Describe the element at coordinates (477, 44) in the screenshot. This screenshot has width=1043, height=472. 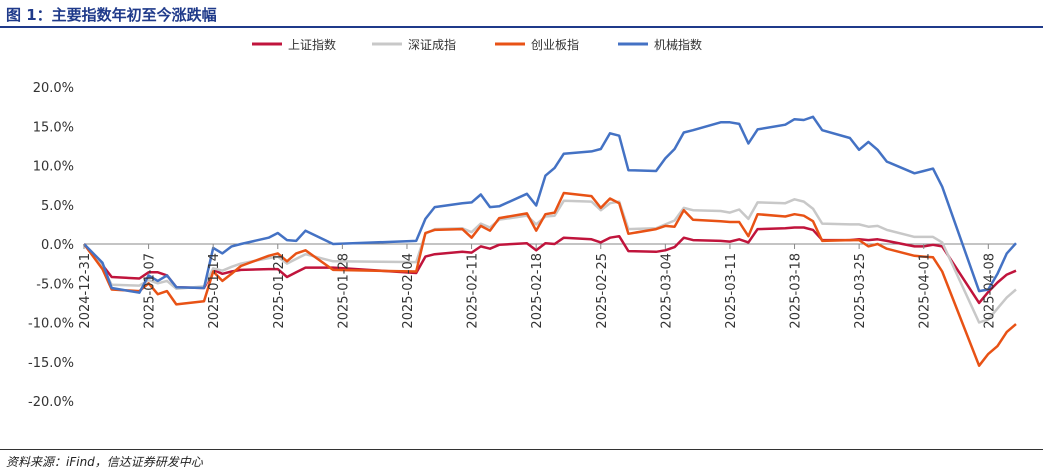
I see `legend: 上证指数 深证成指 创业板指 机械指数` at that location.